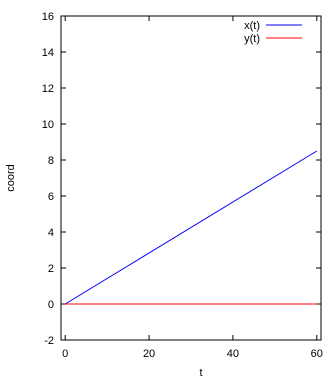 The width and height of the screenshot is (323, 380). What do you see at coordinates (51, 269) in the screenshot?
I see `y-tick-label: 2` at bounding box center [51, 269].